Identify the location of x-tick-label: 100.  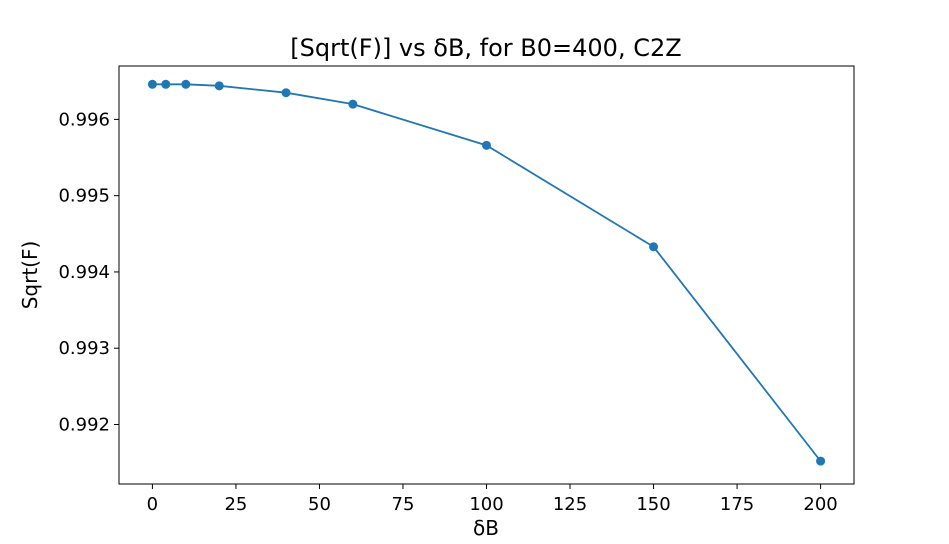
(486, 504).